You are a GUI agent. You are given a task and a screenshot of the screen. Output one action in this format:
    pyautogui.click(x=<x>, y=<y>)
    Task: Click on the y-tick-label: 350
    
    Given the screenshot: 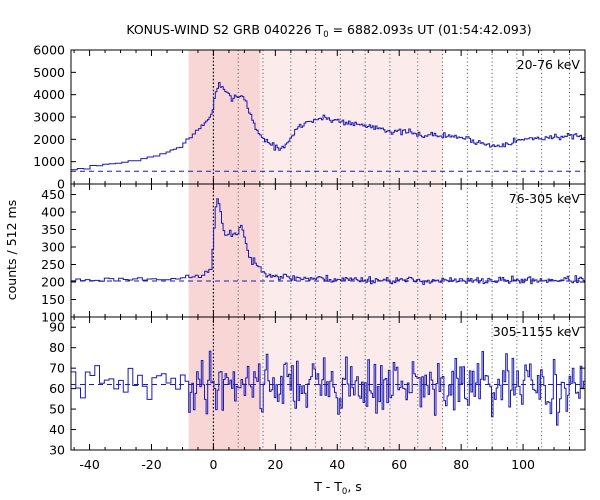 What is the action you would take?
    pyautogui.click(x=53, y=229)
    